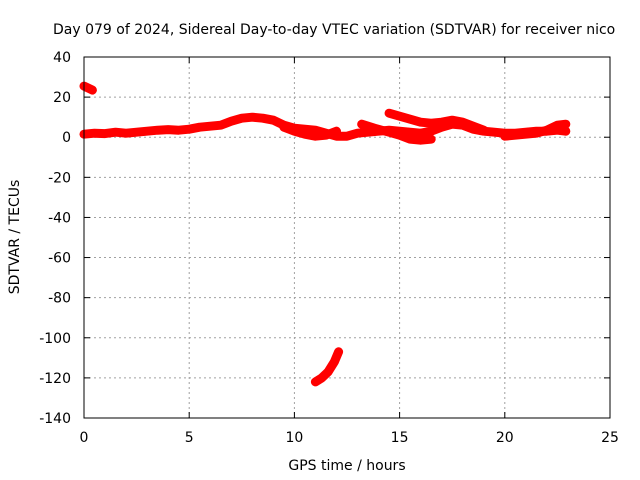 The width and height of the screenshot is (640, 480). Describe the element at coordinates (15, 237) in the screenshot. I see `y-axis-label: SDTVAR / TECUs` at that location.